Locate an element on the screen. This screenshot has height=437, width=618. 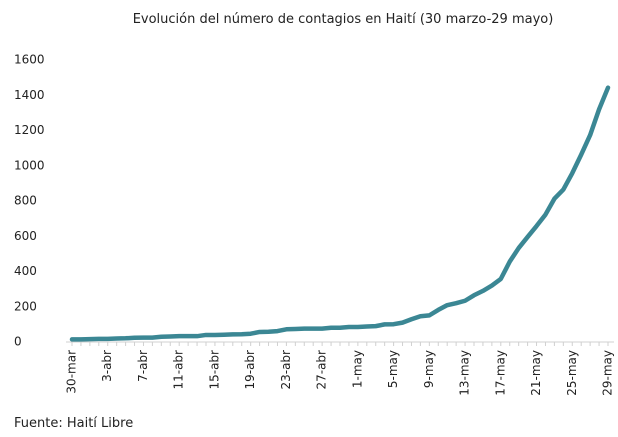
x-tick-label: 13-may is located at coordinates (465, 373).